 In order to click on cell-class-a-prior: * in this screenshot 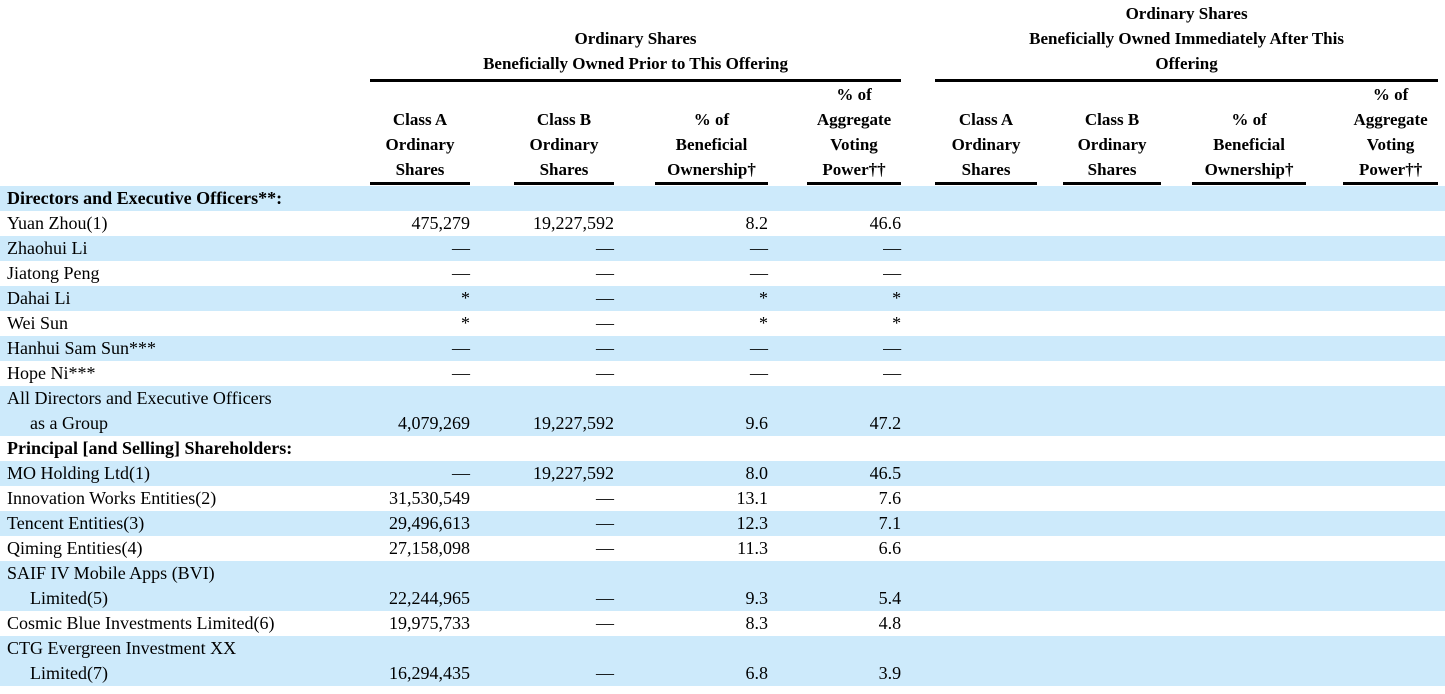, I will do `click(420, 298)`.